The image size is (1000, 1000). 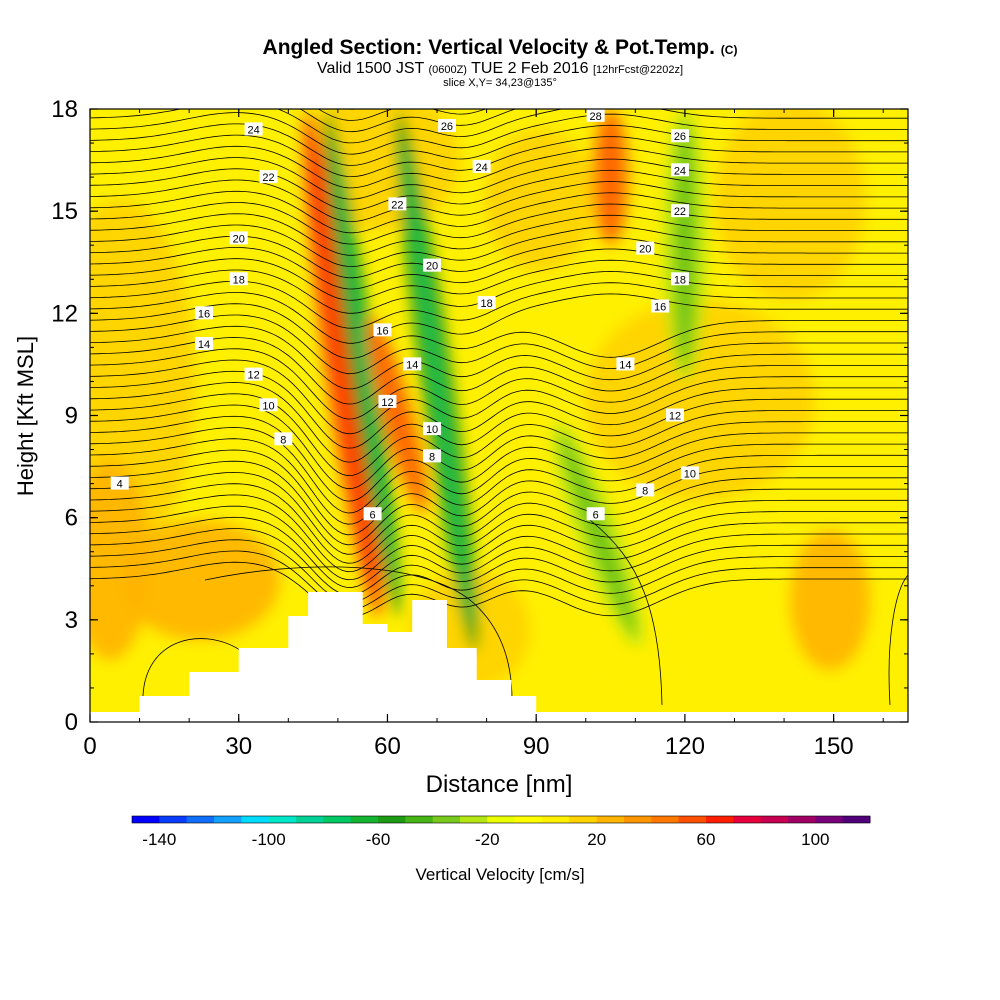 I want to click on colorbar-tick-label: 20, so click(x=596, y=839).